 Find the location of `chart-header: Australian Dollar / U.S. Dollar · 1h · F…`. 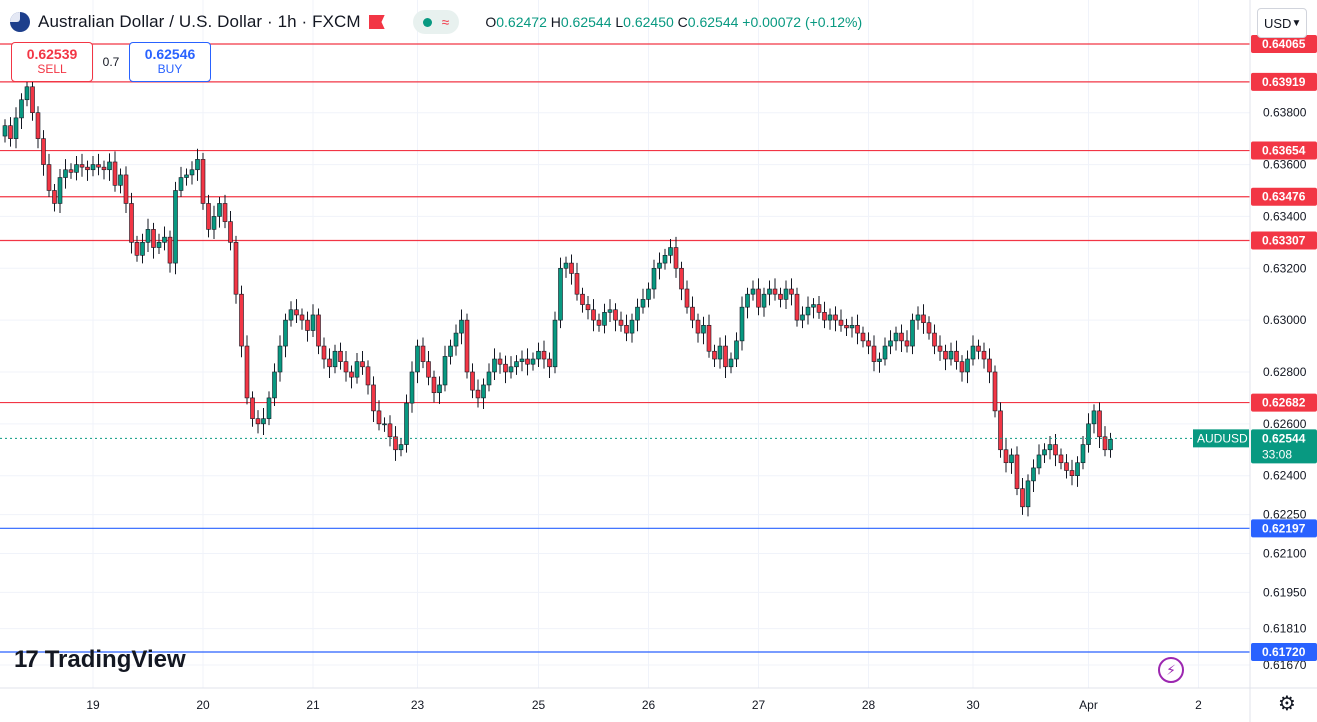

chart-header: Australian Dollar / U.S. Dollar · 1h · F… is located at coordinates (436, 22).